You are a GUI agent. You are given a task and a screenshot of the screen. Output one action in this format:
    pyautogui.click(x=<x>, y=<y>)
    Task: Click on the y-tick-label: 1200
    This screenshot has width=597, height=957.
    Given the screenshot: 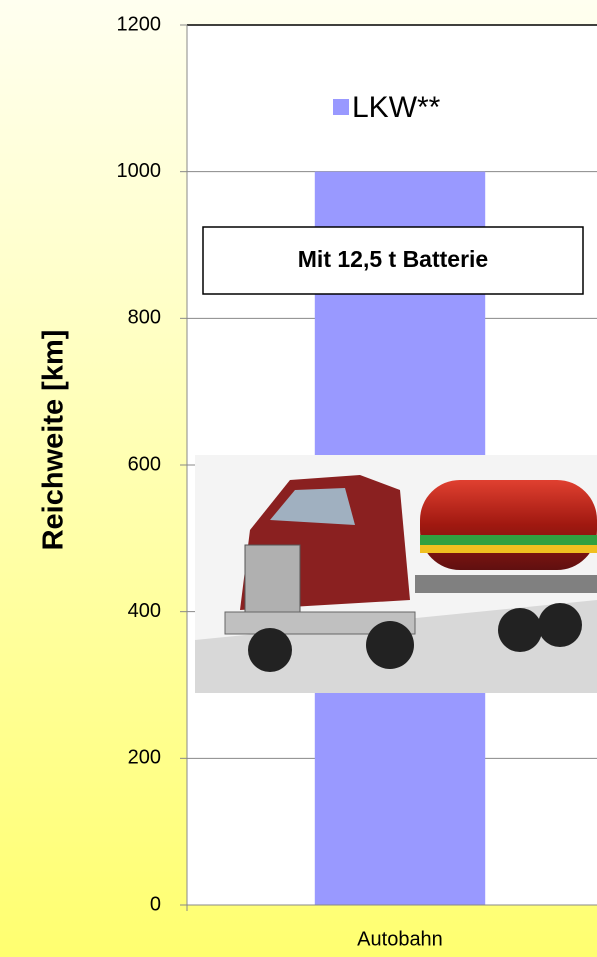 What is the action you would take?
    pyautogui.click(x=139, y=24)
    